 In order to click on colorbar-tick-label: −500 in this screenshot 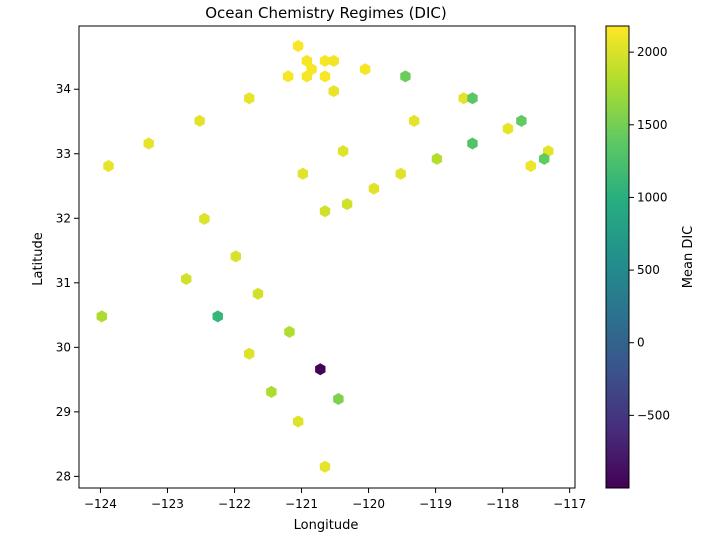, I will do `click(653, 415)`.